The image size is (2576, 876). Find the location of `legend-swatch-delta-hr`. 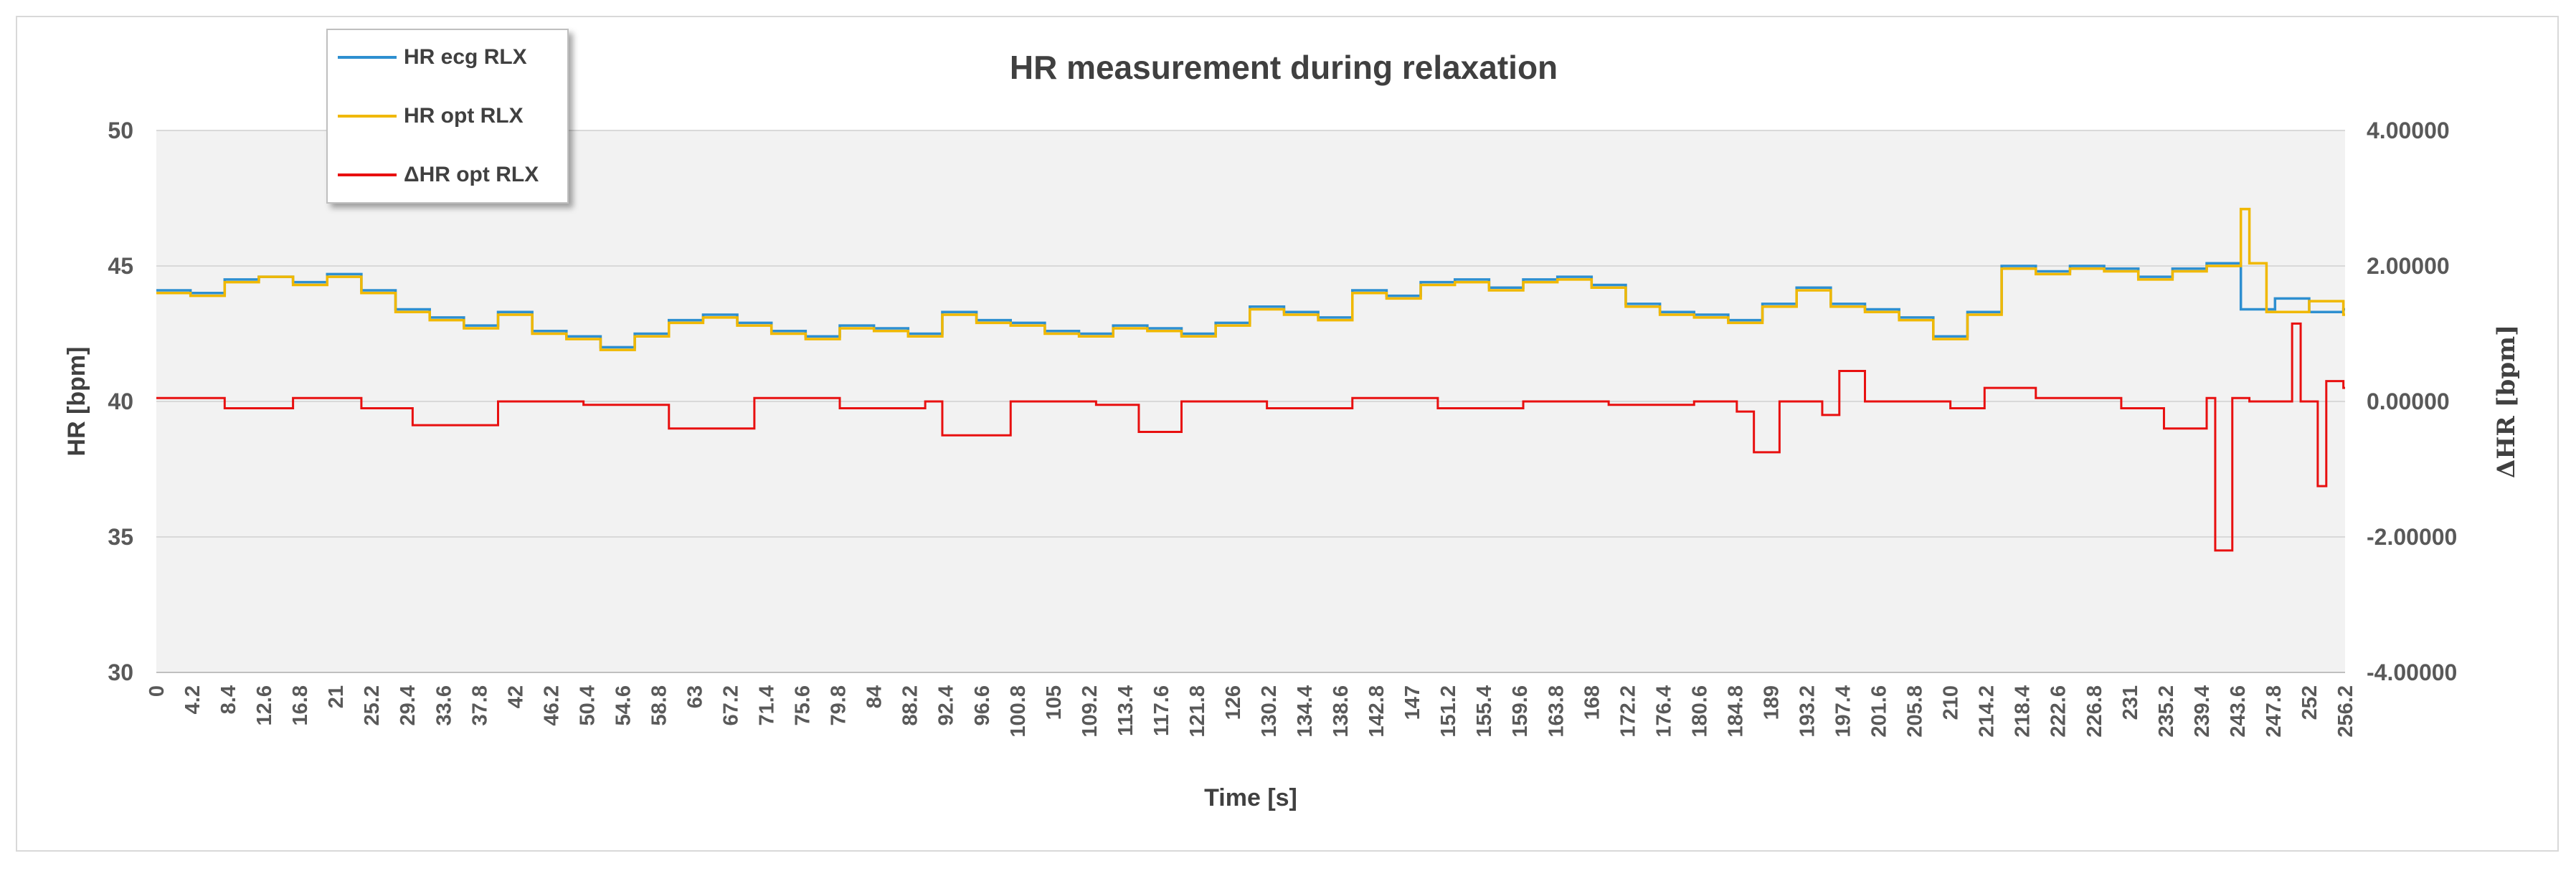

legend-swatch-delta-hr is located at coordinates (367, 174).